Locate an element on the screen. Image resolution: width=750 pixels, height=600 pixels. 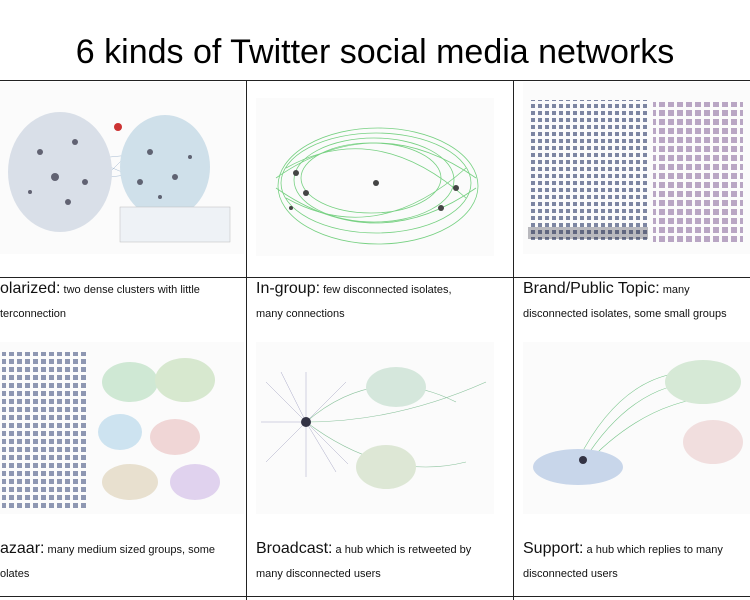
network-graph-support is located at coordinates (636, 428).